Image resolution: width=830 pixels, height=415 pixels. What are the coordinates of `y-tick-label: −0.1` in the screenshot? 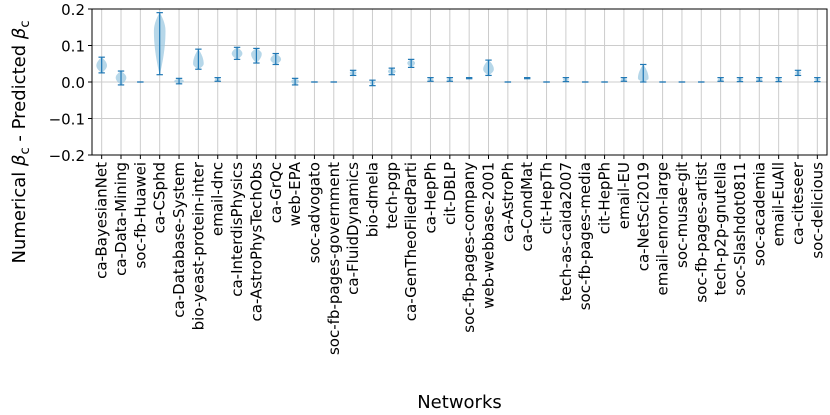 It's located at (67, 120).